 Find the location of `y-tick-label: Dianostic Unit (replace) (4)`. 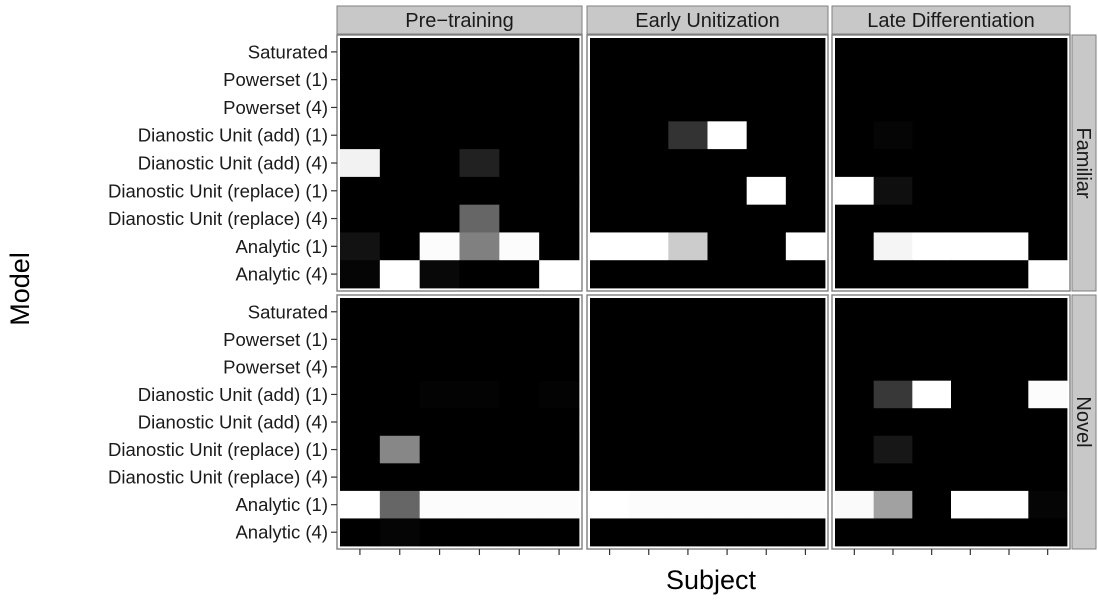

y-tick-label: Dianostic Unit (replace) (4) is located at coordinates (218, 477).